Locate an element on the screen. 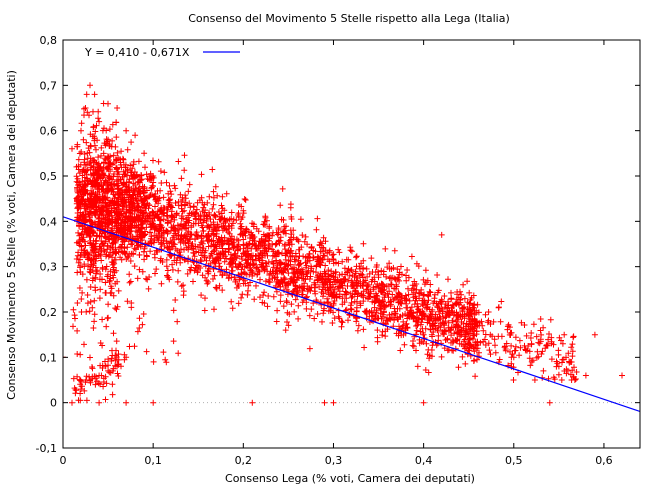 This screenshot has width=660, height=490. legend: Y = 0,410 - 0,671X is located at coordinates (162, 52).